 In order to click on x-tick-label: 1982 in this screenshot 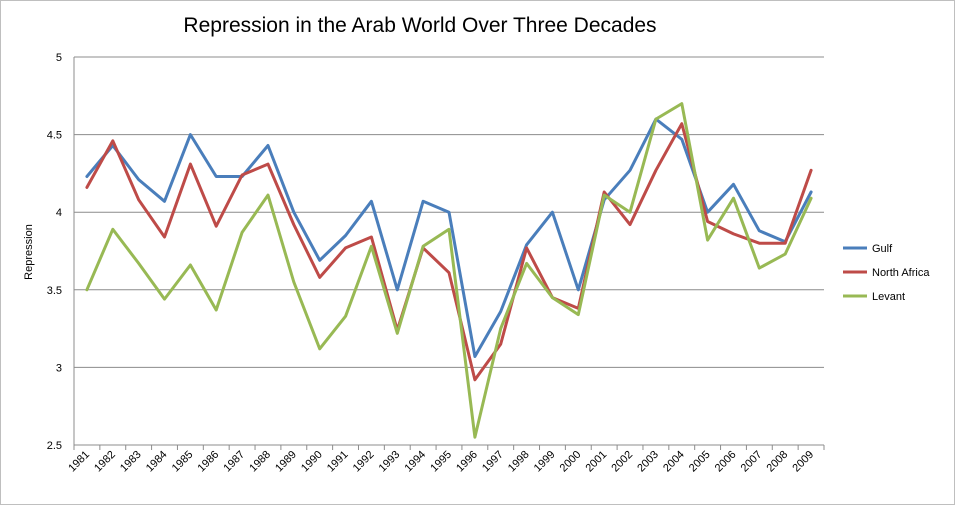, I will do `click(105, 462)`.